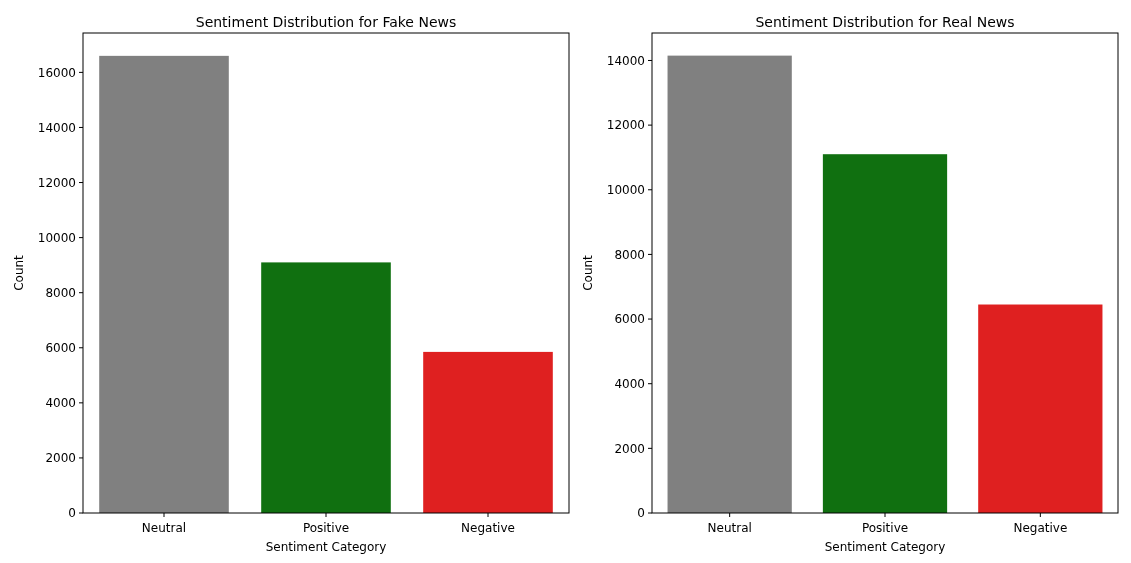  I want to click on chart-title: Sentiment Distribution for Real News, so click(885, 22).